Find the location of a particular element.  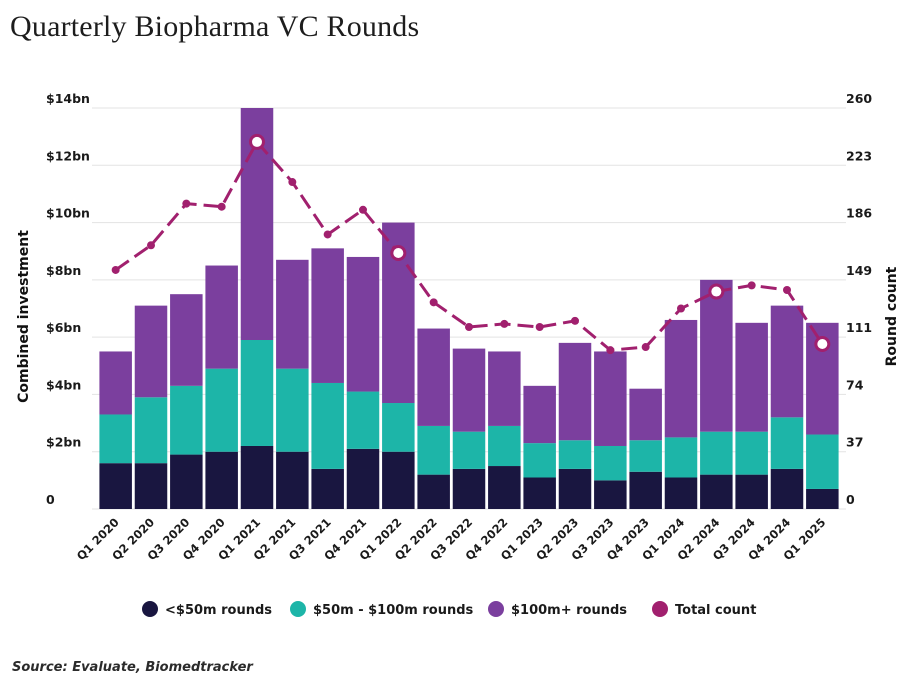

legend-label: $50m - $100m rounds is located at coordinates (393, 610).